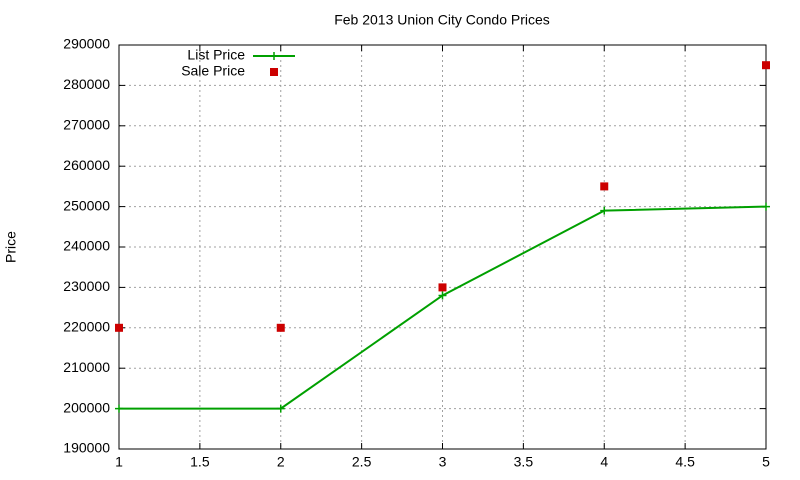  Describe the element at coordinates (11, 247) in the screenshot. I see `y-axis-label: Price` at that location.